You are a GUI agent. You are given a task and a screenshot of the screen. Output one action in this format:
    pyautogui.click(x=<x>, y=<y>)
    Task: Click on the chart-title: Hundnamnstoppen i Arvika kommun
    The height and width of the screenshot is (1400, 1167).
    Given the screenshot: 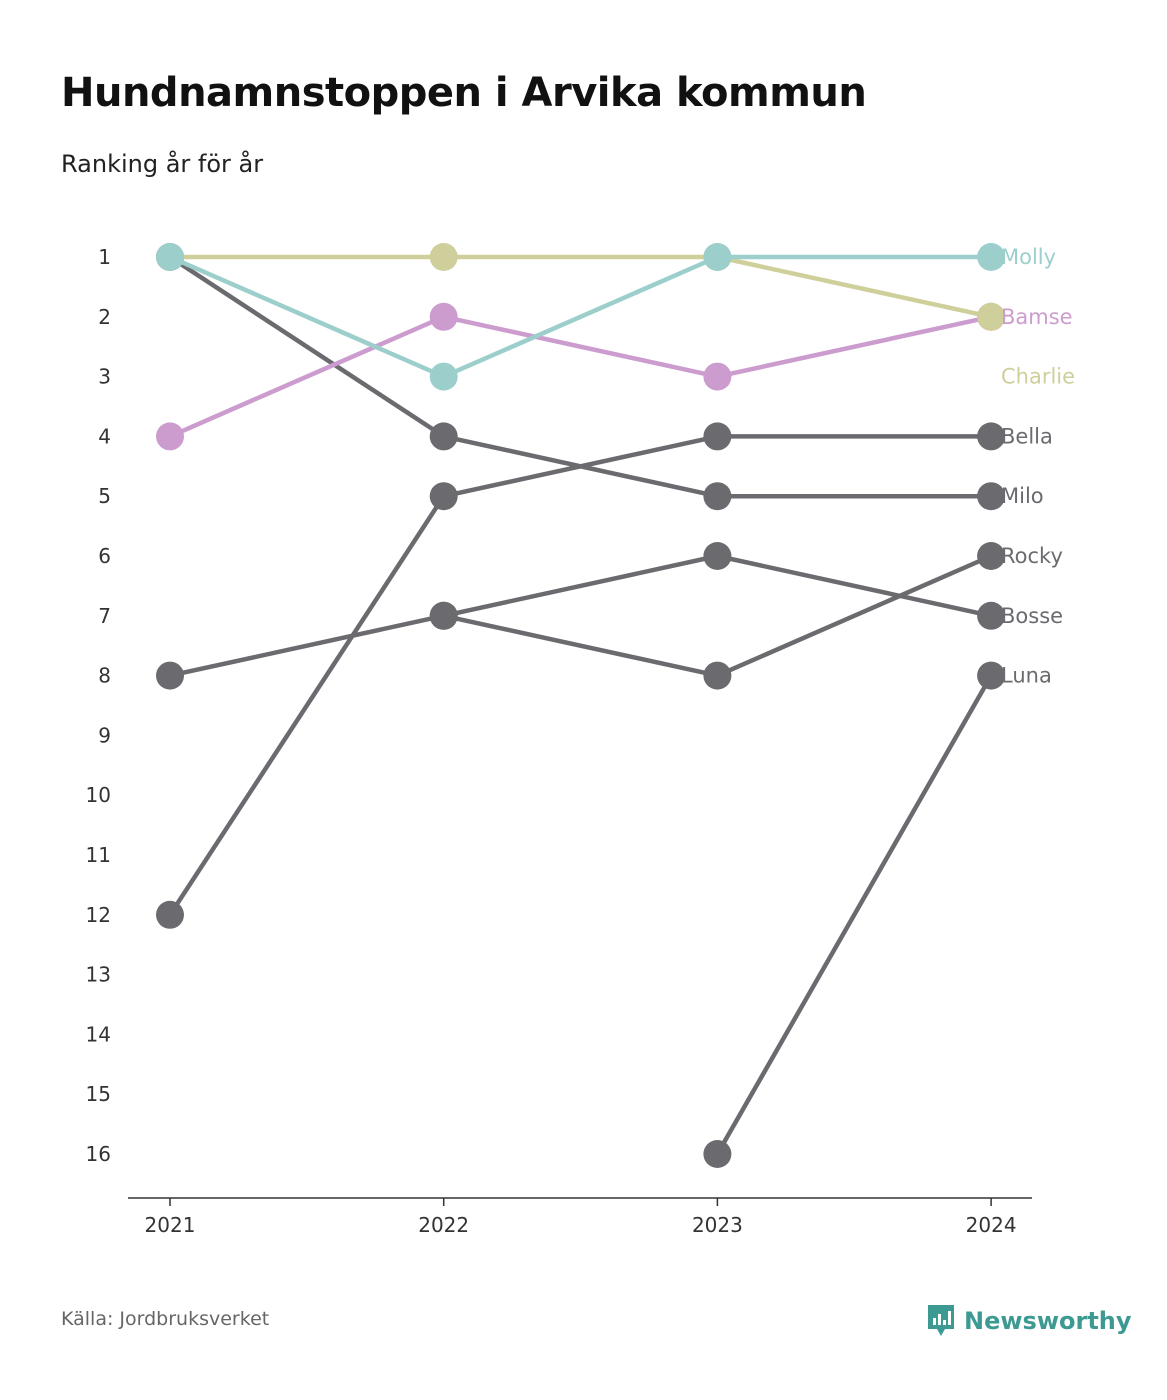 What is the action you would take?
    pyautogui.click(x=464, y=93)
    